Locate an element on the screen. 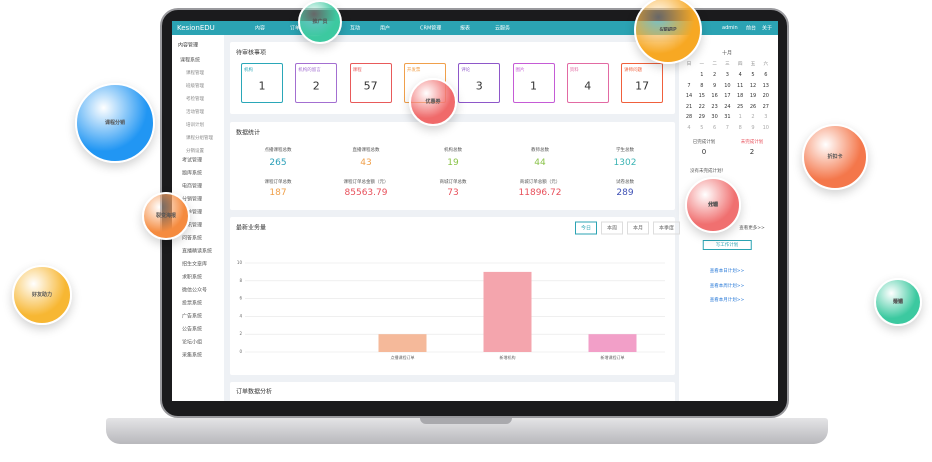  sidebar-group: 订单管理 is located at coordinates (192, 212).